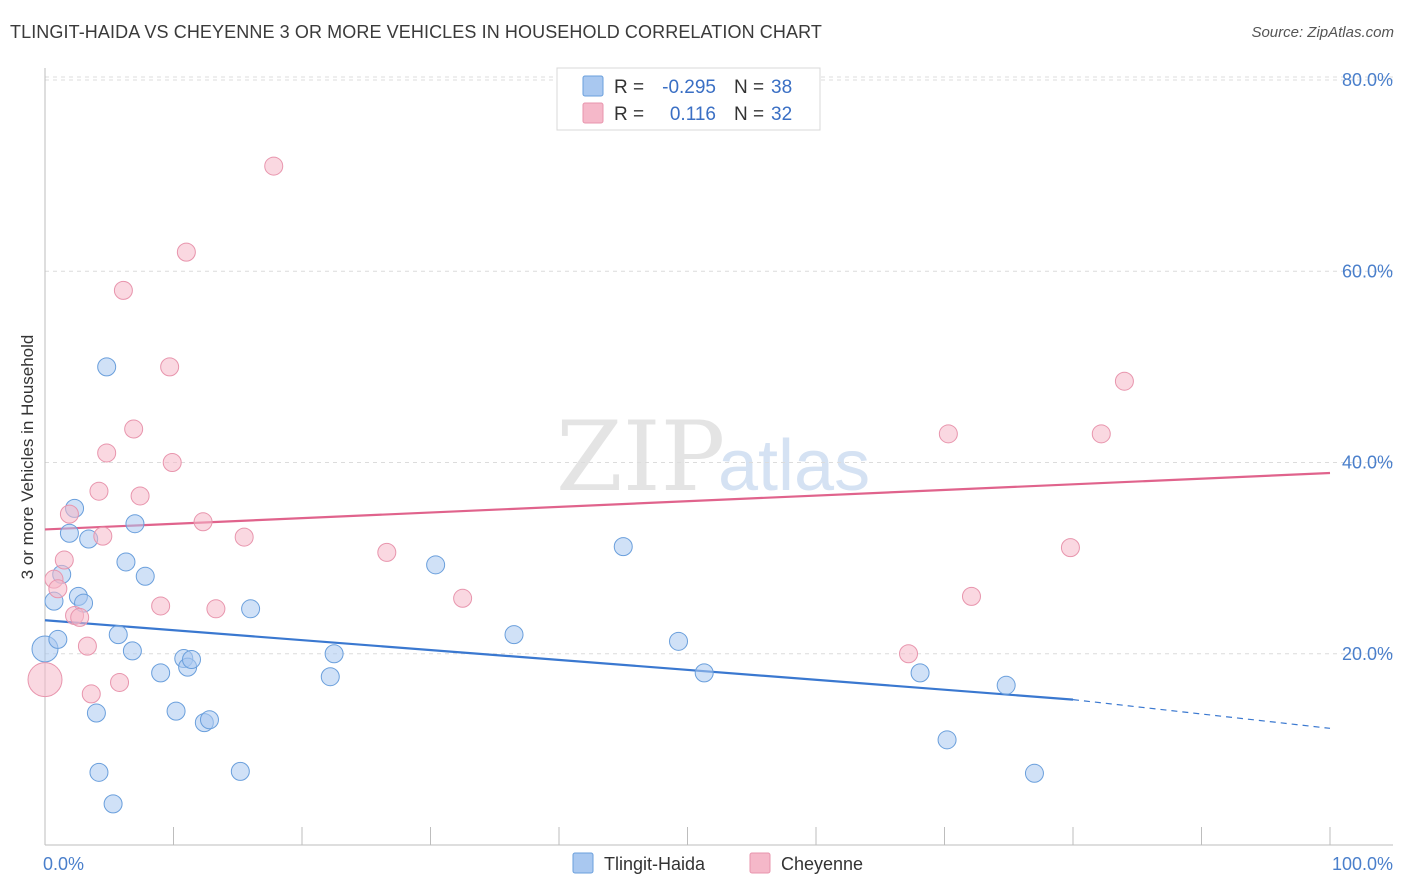  Describe the element at coordinates (1322, 32) in the screenshot. I see `source-credit: Source: ZipAtlas.com` at that location.